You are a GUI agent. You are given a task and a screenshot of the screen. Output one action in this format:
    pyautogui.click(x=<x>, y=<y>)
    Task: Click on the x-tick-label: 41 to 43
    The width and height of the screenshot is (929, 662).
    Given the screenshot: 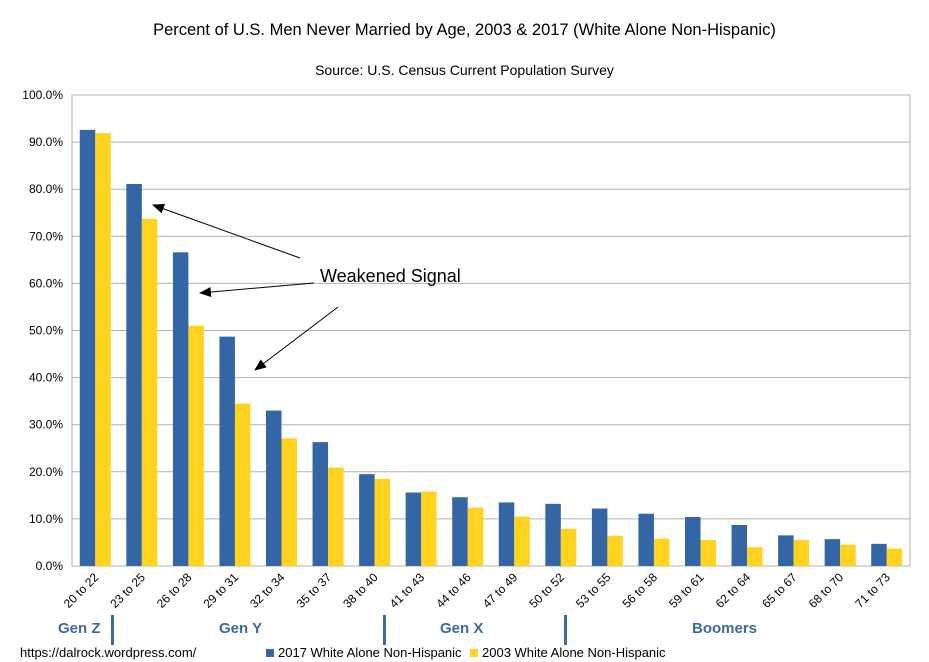 What is the action you would take?
    pyautogui.click(x=407, y=590)
    